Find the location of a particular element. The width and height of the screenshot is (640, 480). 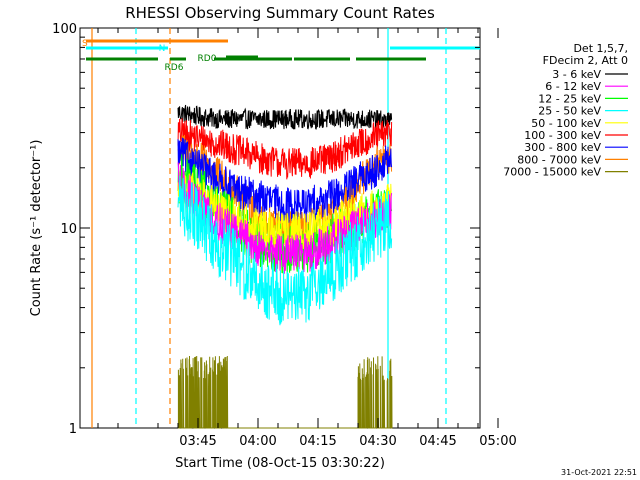

flag-bars: S N RD0 RD6 is located at coordinates (281, 56).